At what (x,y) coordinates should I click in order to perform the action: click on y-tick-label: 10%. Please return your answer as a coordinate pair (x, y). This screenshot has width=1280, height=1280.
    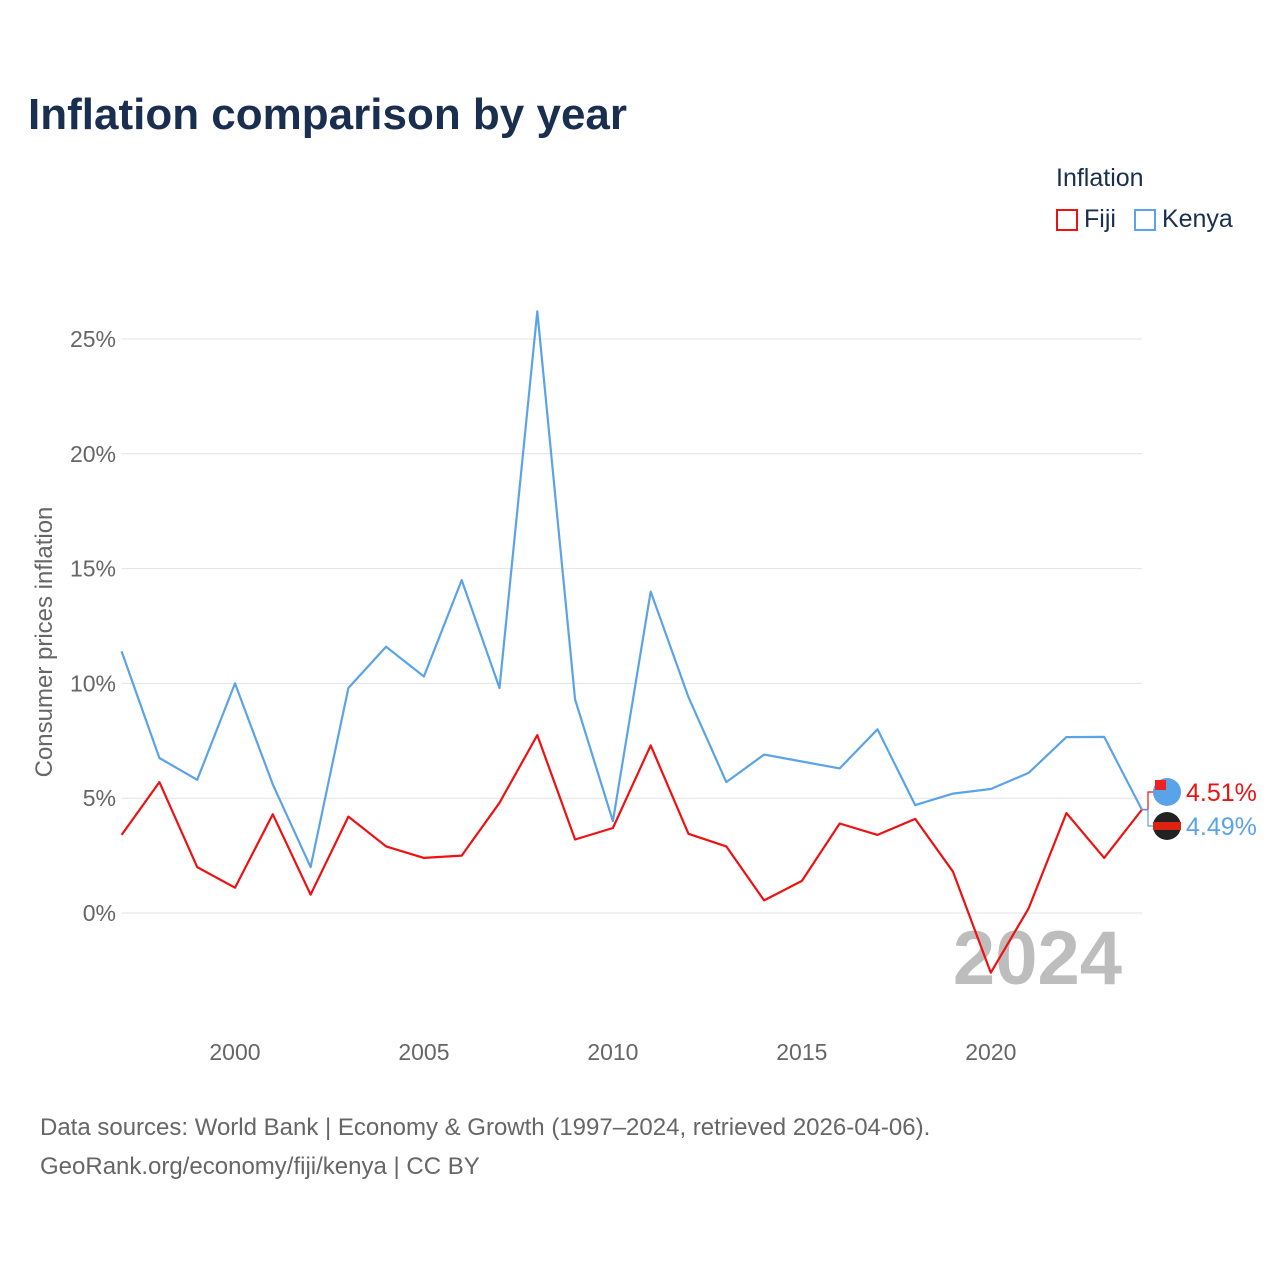
    Looking at the image, I should click on (93, 683).